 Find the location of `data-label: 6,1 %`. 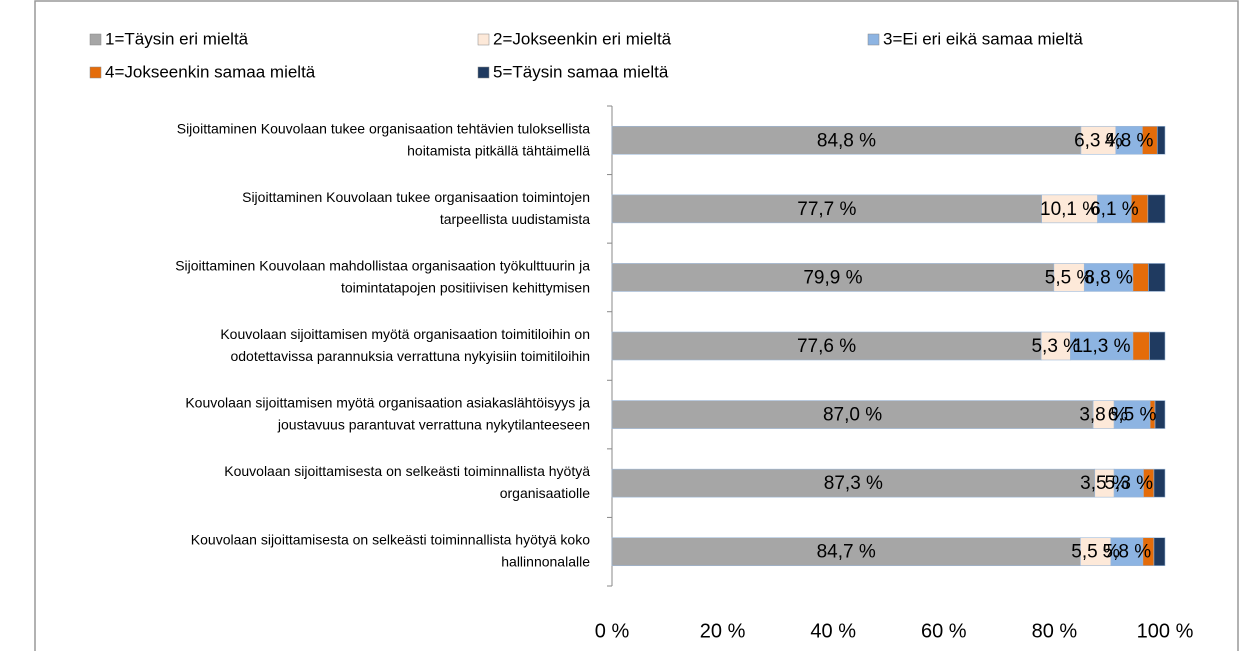

data-label: 6,1 % is located at coordinates (1114, 209).